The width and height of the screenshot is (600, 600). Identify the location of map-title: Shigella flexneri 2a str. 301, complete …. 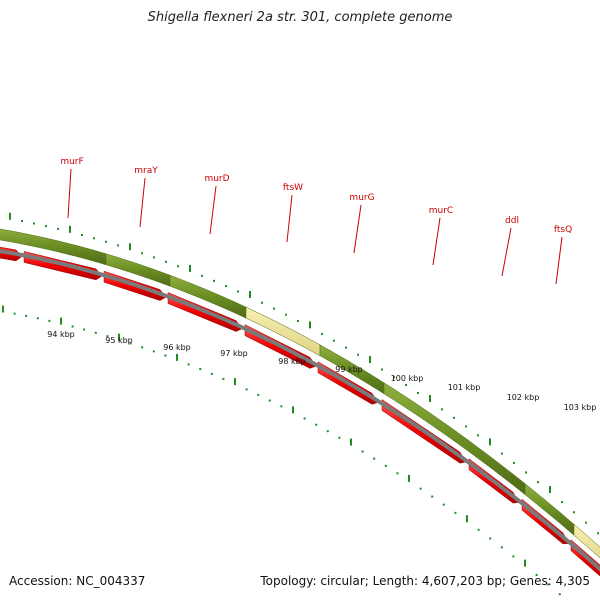
(300, 17).